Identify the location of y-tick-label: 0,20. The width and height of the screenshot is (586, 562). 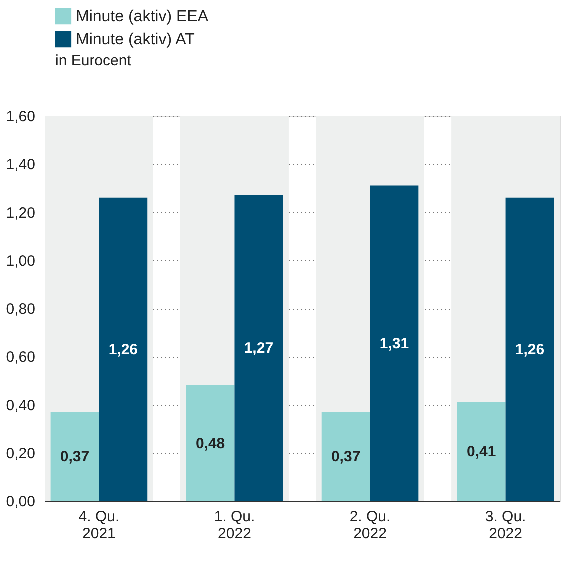
(21, 453).